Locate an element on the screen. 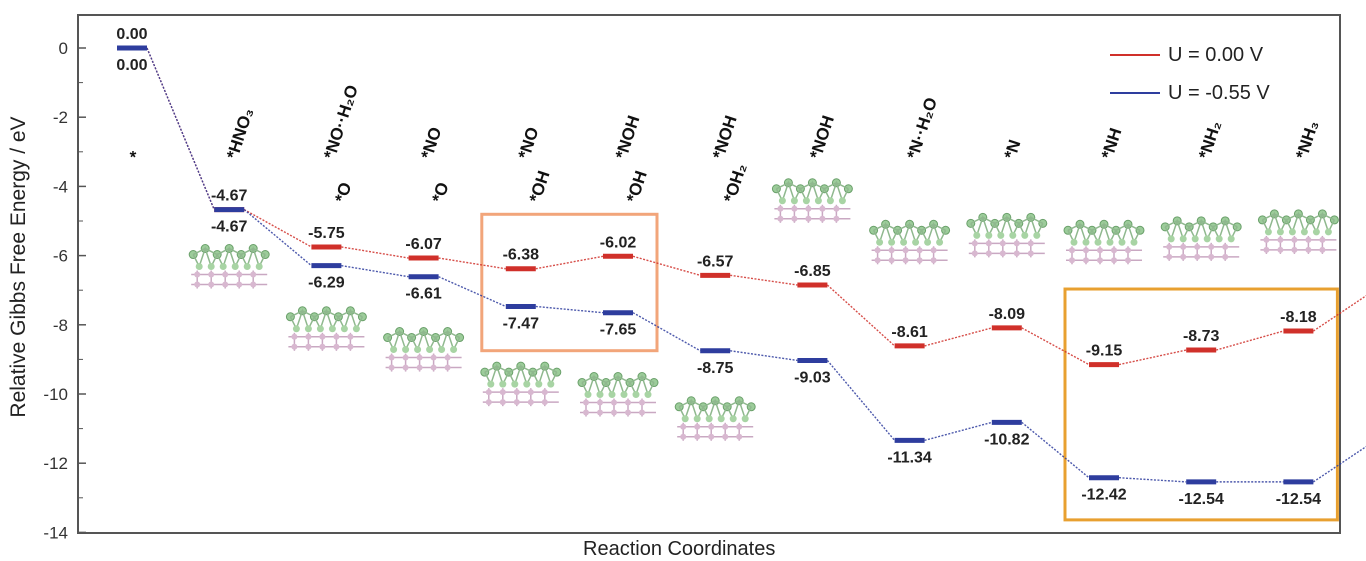 The image size is (1366, 561). y-tick-label-0: 0 is located at coordinates (63, 48).